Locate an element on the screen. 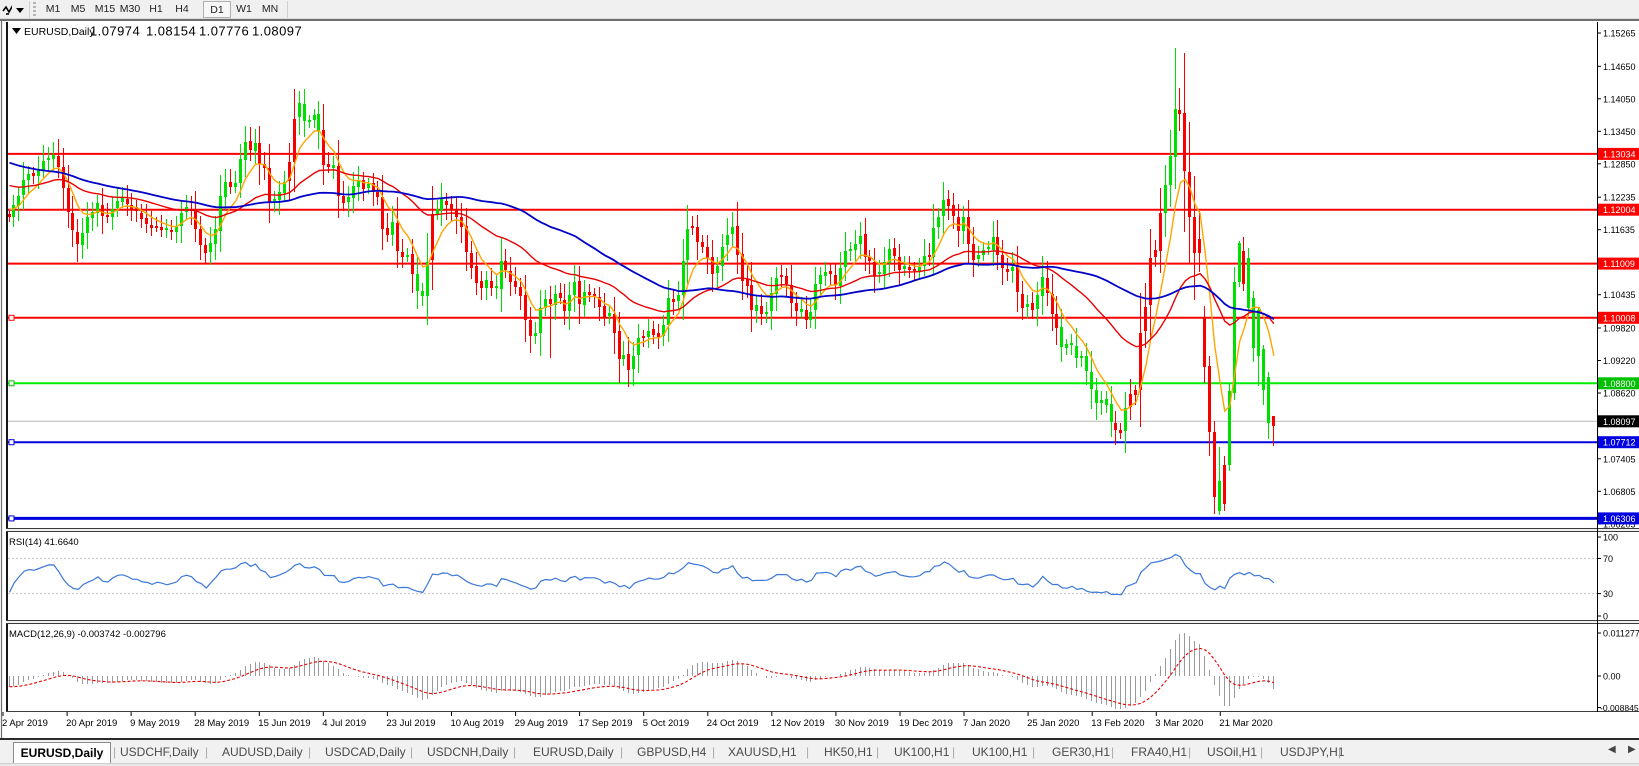  svg-text: 1.12235 is located at coordinates (1619, 198).